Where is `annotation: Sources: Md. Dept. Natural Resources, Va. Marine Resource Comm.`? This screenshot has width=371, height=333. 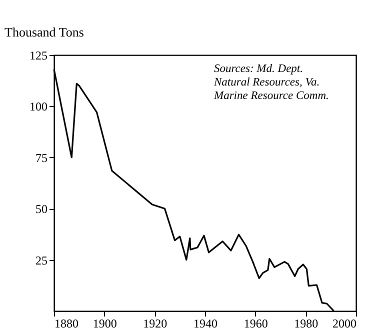
annotation: Sources: Md. Dept. Natural Resources, Va. Marine Resource Comm. is located at coordinates (271, 82).